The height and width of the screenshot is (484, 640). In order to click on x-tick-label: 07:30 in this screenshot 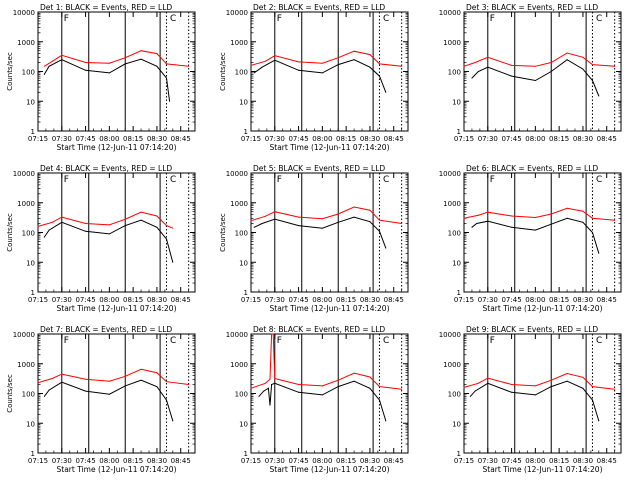, I will do `click(275, 461)`.